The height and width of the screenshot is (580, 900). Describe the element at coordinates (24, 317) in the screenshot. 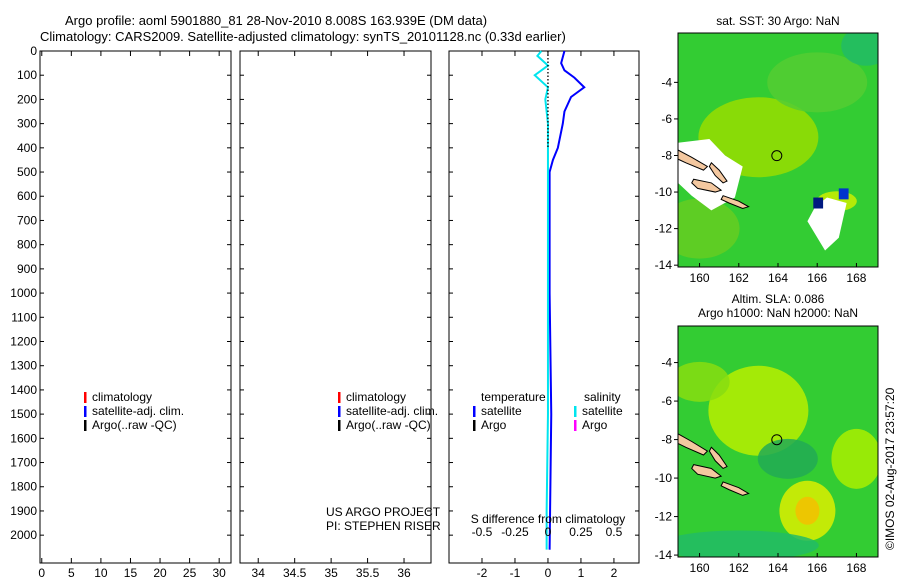

I see `y-tick-label: 1100` at that location.